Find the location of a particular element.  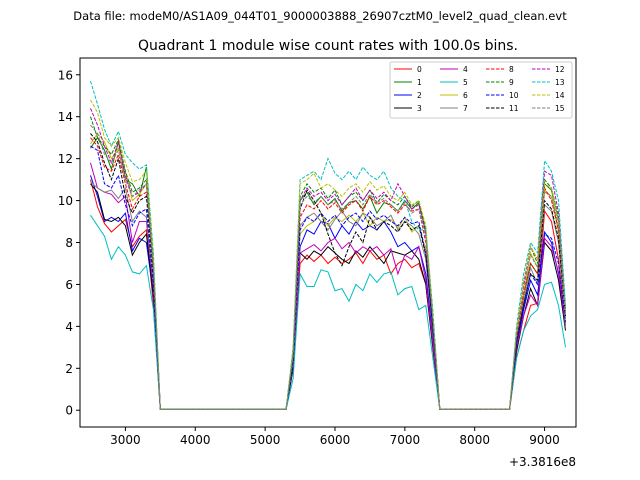

y-tick-label-2: 4 is located at coordinates (69, 327).